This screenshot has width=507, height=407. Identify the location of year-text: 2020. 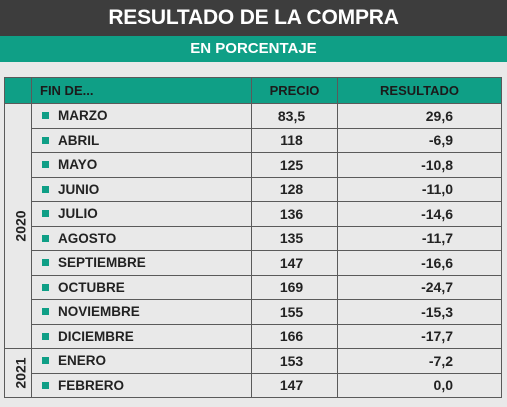
(20, 226).